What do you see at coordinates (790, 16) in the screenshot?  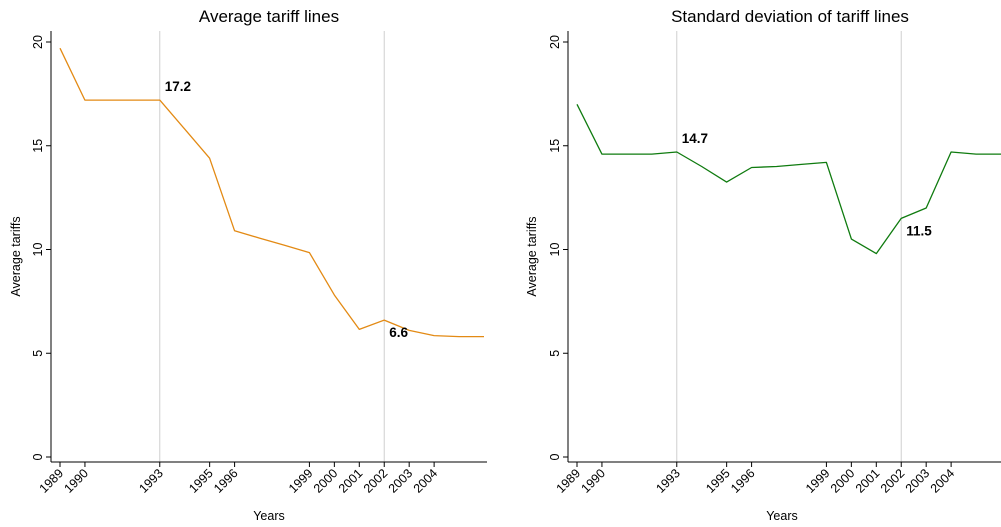 I see `chart-title: Standard deviation of tariff lines` at bounding box center [790, 16].